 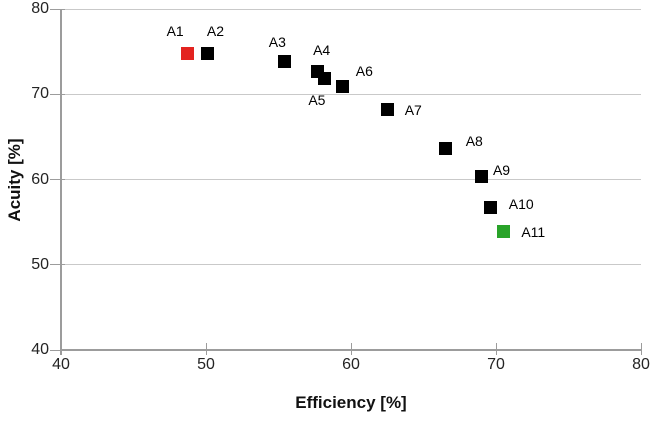 I want to click on marker-A1, so click(x=187, y=53).